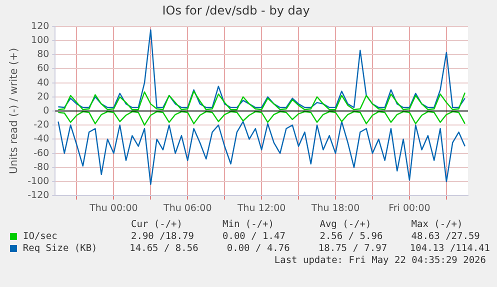 Image resolution: width=497 pixels, height=287 pixels. What do you see at coordinates (40, 26) in the screenshot?
I see `y-tick-label: 120` at bounding box center [40, 26].